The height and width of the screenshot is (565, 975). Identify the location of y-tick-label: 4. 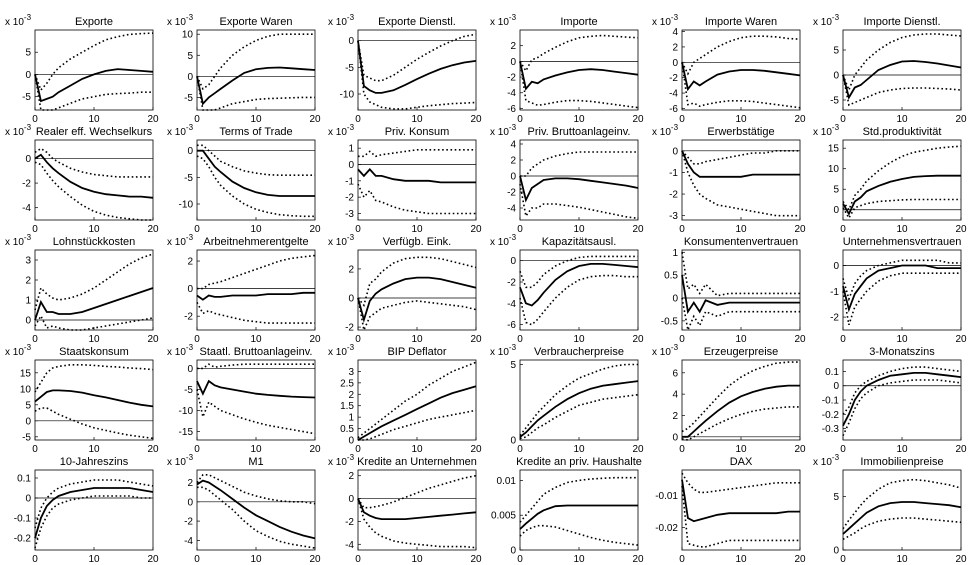
(675, 32).